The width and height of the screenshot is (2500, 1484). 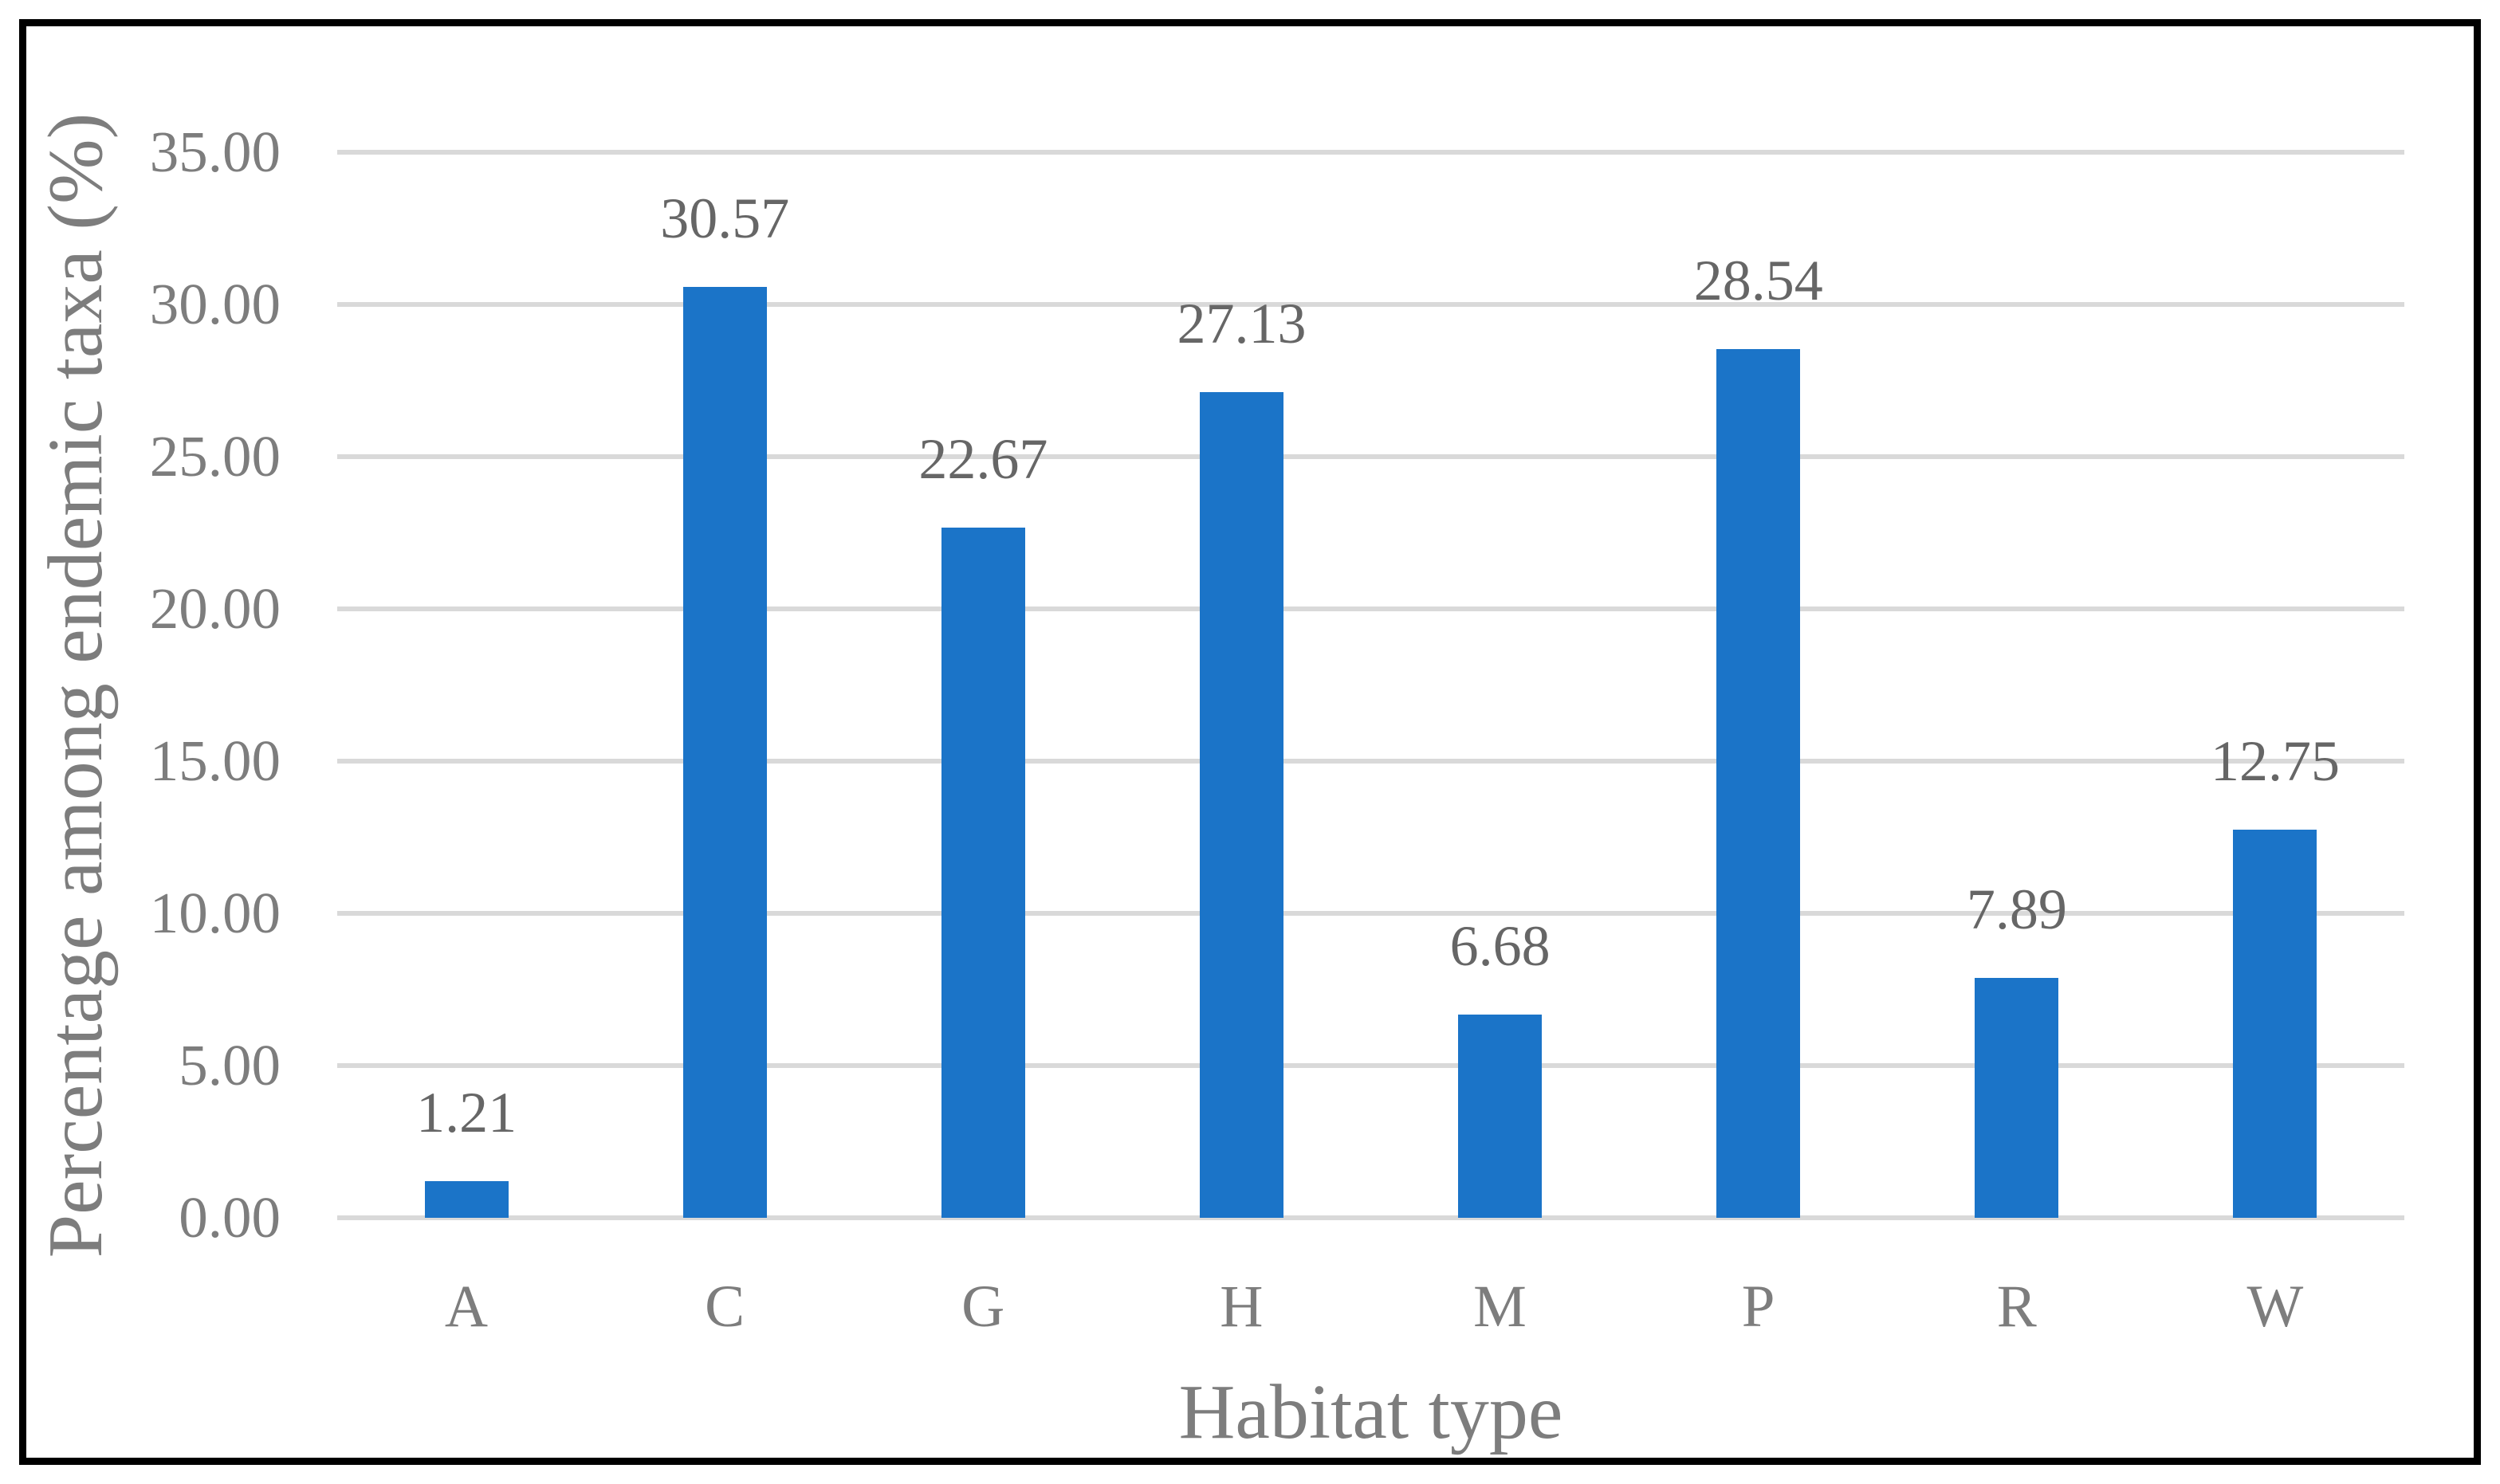 What do you see at coordinates (215, 456) in the screenshot?
I see `y-tick-label-25.00: 25.00` at bounding box center [215, 456].